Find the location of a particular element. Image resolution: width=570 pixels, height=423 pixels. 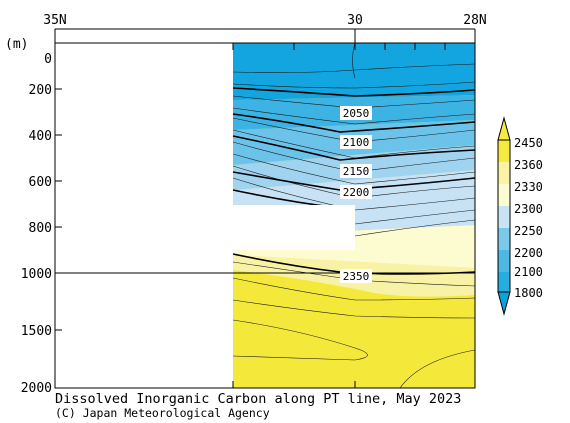

y-tick-1500: 1500 is located at coordinates (36, 331).